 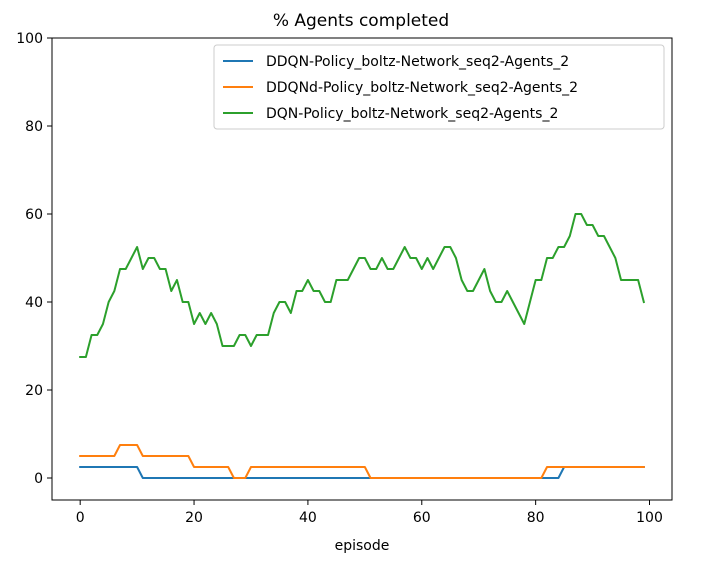 I want to click on y-tick-label: 0, so click(x=38, y=479).